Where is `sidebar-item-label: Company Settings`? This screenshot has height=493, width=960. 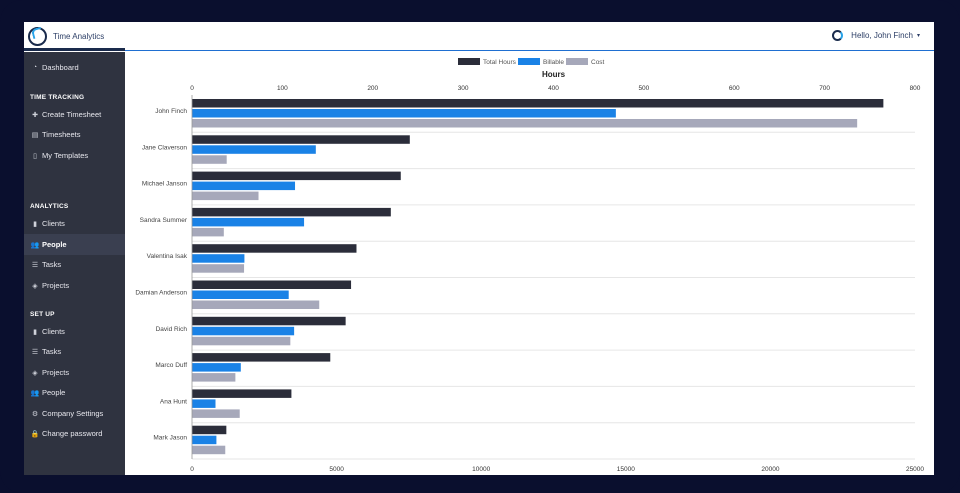
sidebar-item-label: Company Settings is located at coordinates (73, 413).